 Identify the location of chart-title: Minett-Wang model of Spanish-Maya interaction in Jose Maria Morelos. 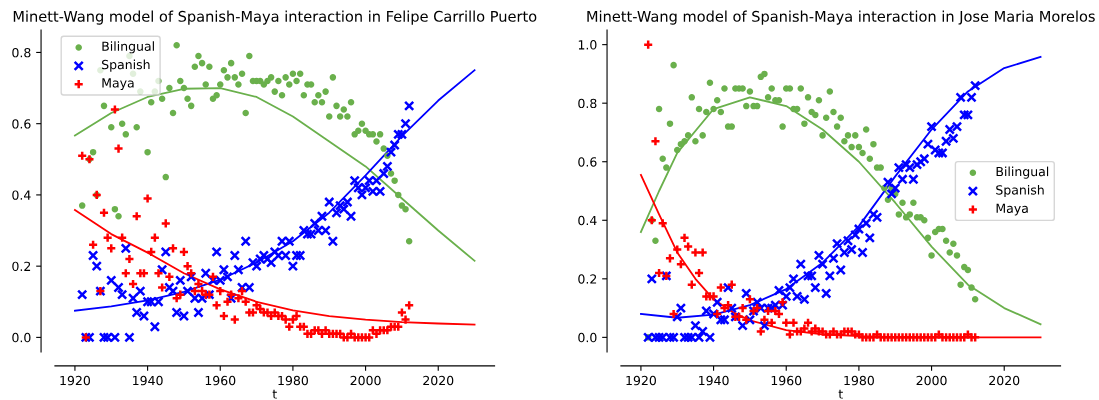
(841, 17).